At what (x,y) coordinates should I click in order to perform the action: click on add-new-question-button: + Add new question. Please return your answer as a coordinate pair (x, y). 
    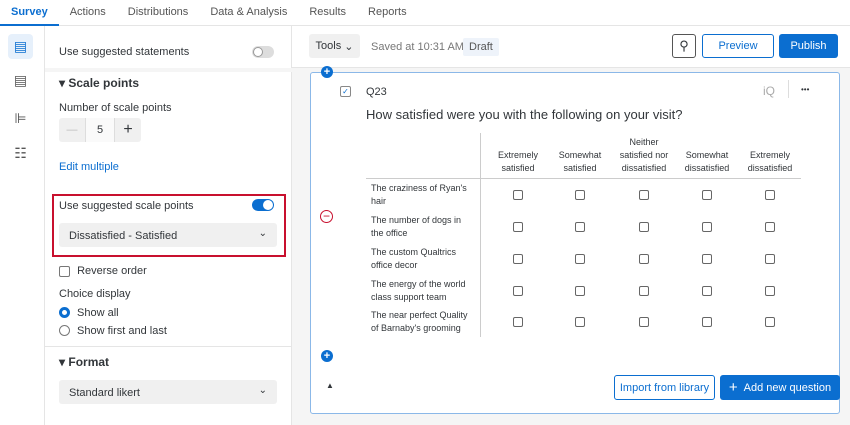
    Looking at the image, I should click on (780, 387).